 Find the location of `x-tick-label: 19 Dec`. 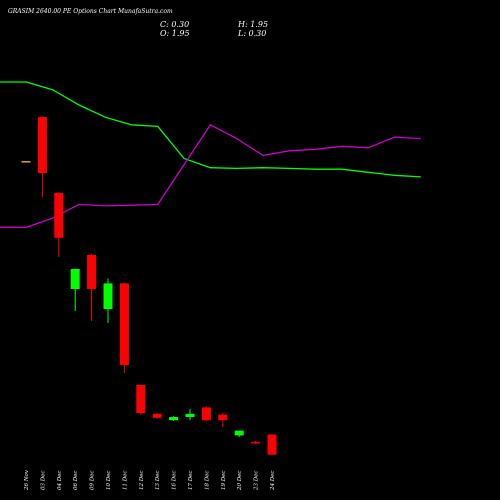

x-tick-label: 19 Dec is located at coordinates (224, 481).